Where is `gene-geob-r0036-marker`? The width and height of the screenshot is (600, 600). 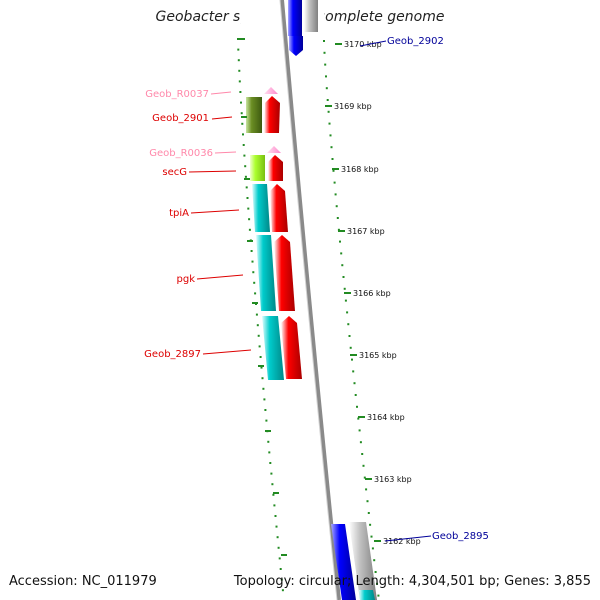 gene-geob-r0036-marker is located at coordinates (274, 149).